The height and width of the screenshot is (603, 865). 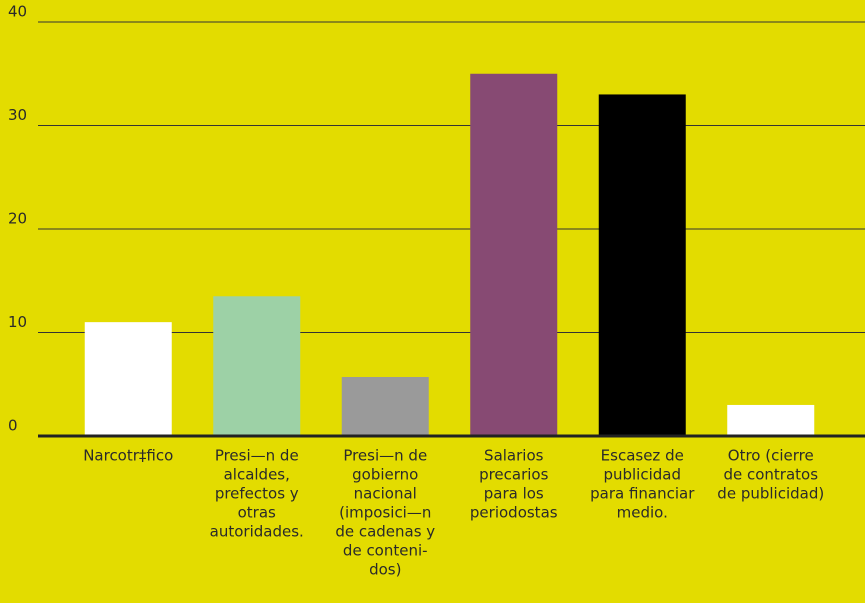 I want to click on x-tick-label: de contratos, so click(x=770, y=475).